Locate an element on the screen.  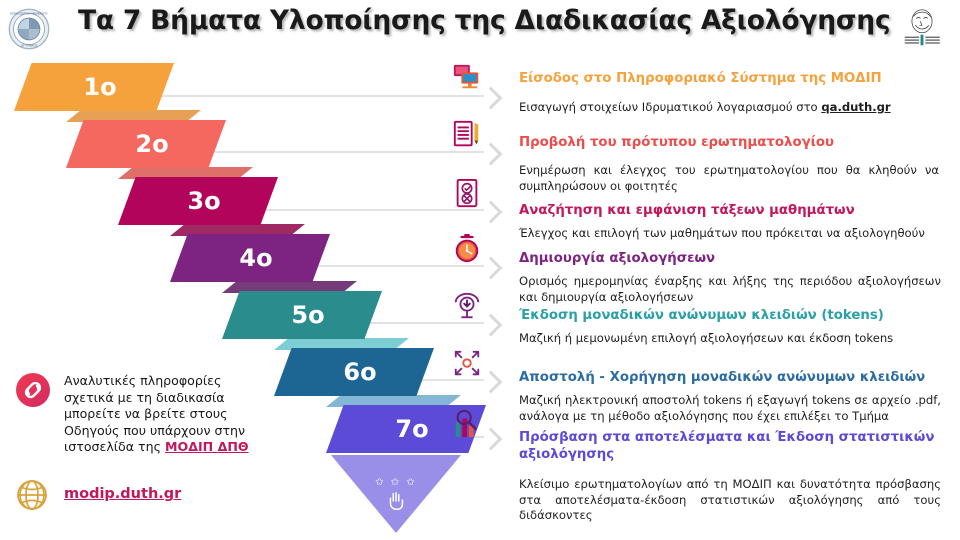
democritus-university-logo is located at coordinates (922, 27).